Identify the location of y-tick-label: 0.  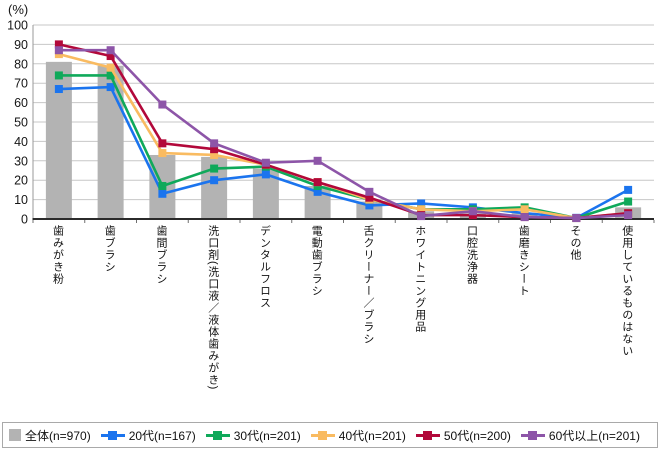
(24, 220).